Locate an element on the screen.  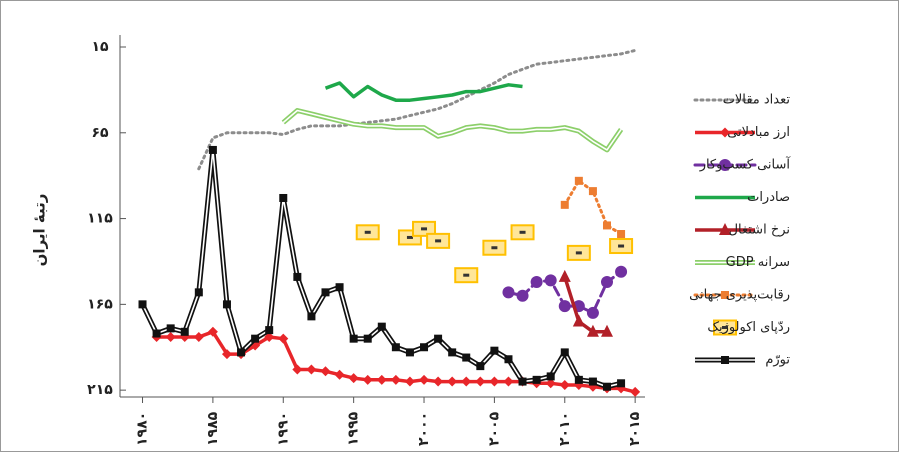
line-inner is located at coordinates (452, 130).